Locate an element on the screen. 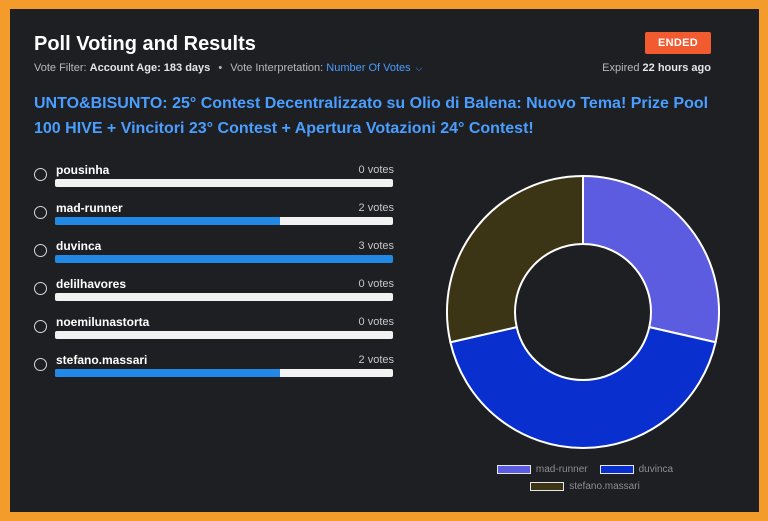  legend-item: stefano.massari is located at coordinates (585, 486).